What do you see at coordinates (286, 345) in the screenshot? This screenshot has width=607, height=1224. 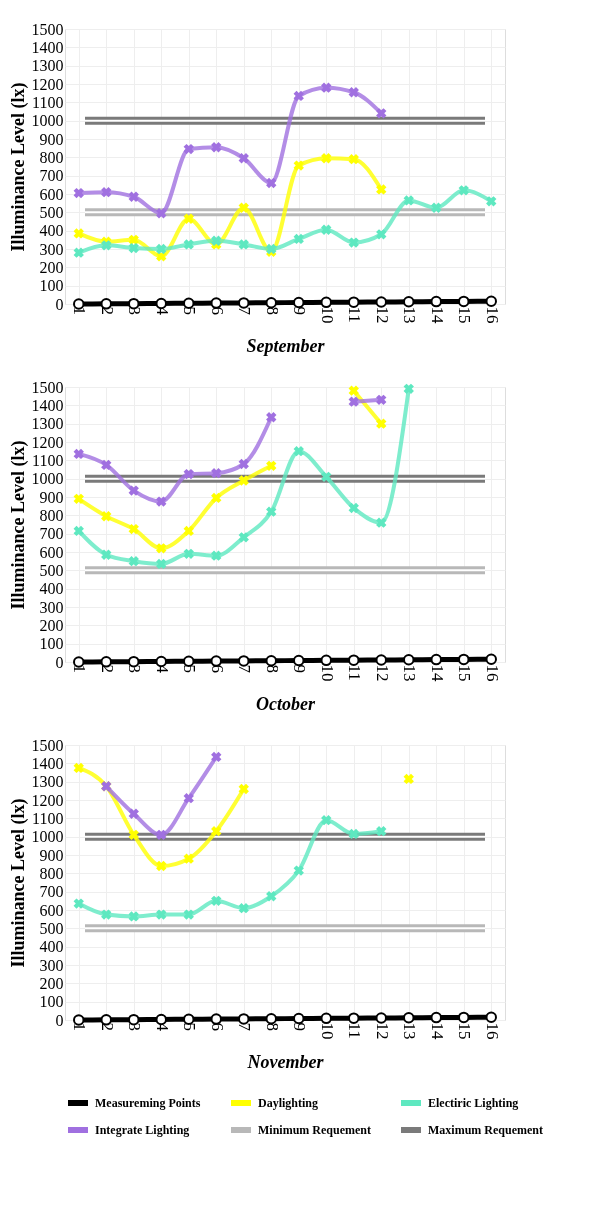 I see `x-axis-title: September` at bounding box center [286, 345].